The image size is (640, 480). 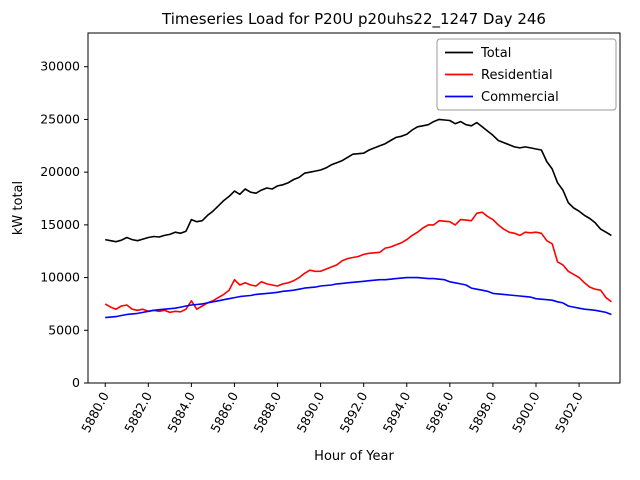 What do you see at coordinates (354, 412) in the screenshot?
I see `x-tick-label: 5892.0` at bounding box center [354, 412].